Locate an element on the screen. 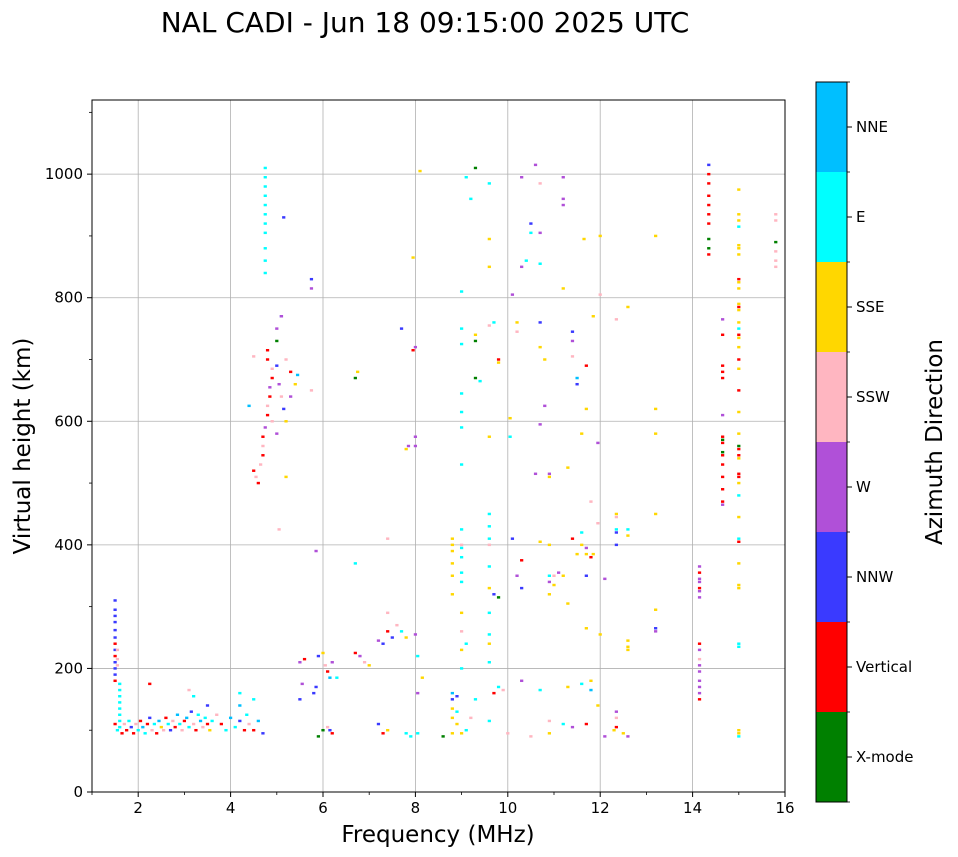  x-tick-label: 2 is located at coordinates (138, 808).